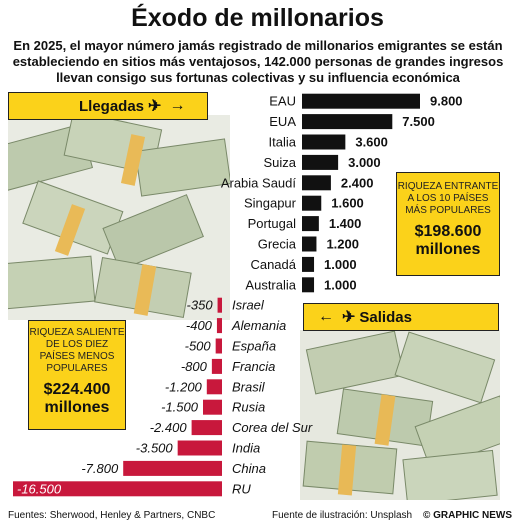 The height and width of the screenshot is (529, 515). What do you see at coordinates (357, 182) in the screenshot?
I see `value-label-arabia-saudi: 2.400` at bounding box center [357, 182].